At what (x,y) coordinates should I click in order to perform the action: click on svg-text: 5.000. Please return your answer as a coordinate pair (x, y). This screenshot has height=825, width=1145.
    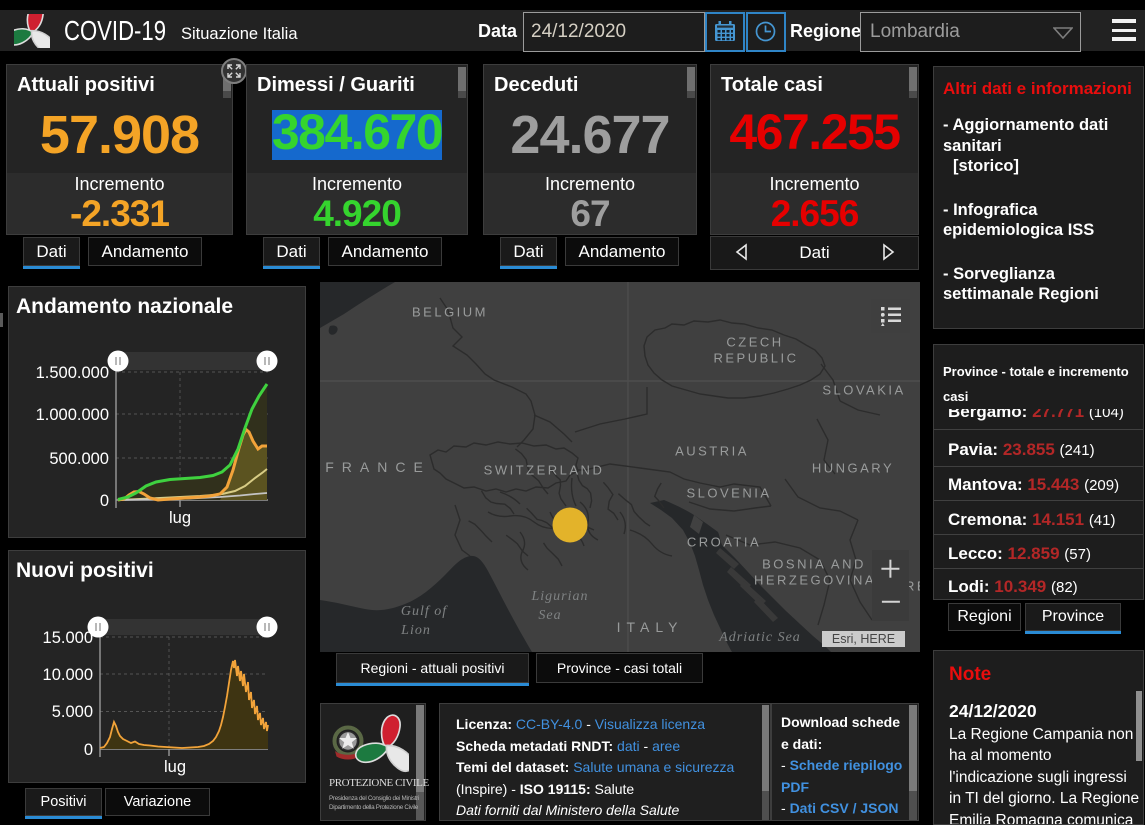
    Looking at the image, I should click on (72, 712).